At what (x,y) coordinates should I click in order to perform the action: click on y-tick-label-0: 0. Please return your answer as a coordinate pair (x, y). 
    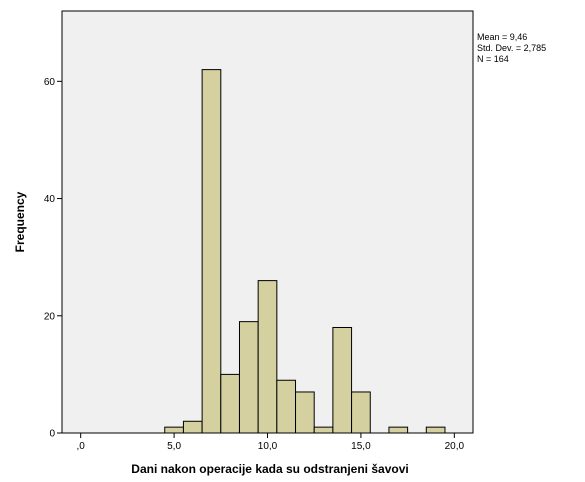
    Looking at the image, I should click on (52, 434).